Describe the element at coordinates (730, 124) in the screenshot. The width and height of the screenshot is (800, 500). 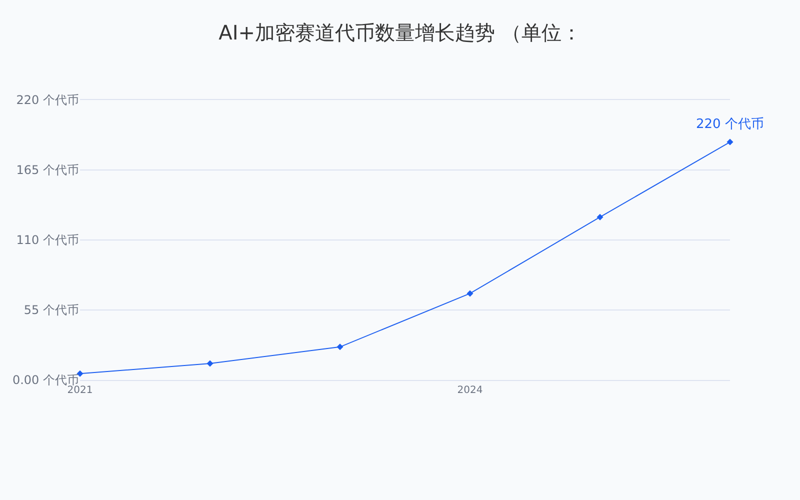
I see `annotation: 220 个代币` at that location.